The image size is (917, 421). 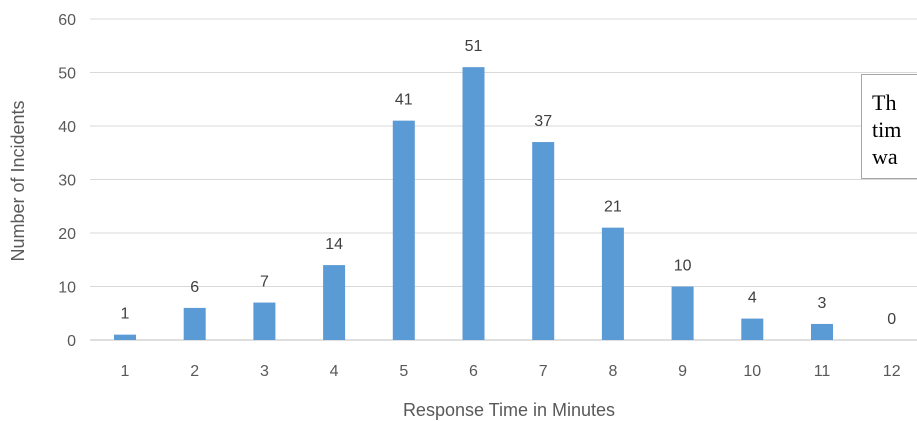 What do you see at coordinates (67, 74) in the screenshot?
I see `y-tick-label: 50` at bounding box center [67, 74].